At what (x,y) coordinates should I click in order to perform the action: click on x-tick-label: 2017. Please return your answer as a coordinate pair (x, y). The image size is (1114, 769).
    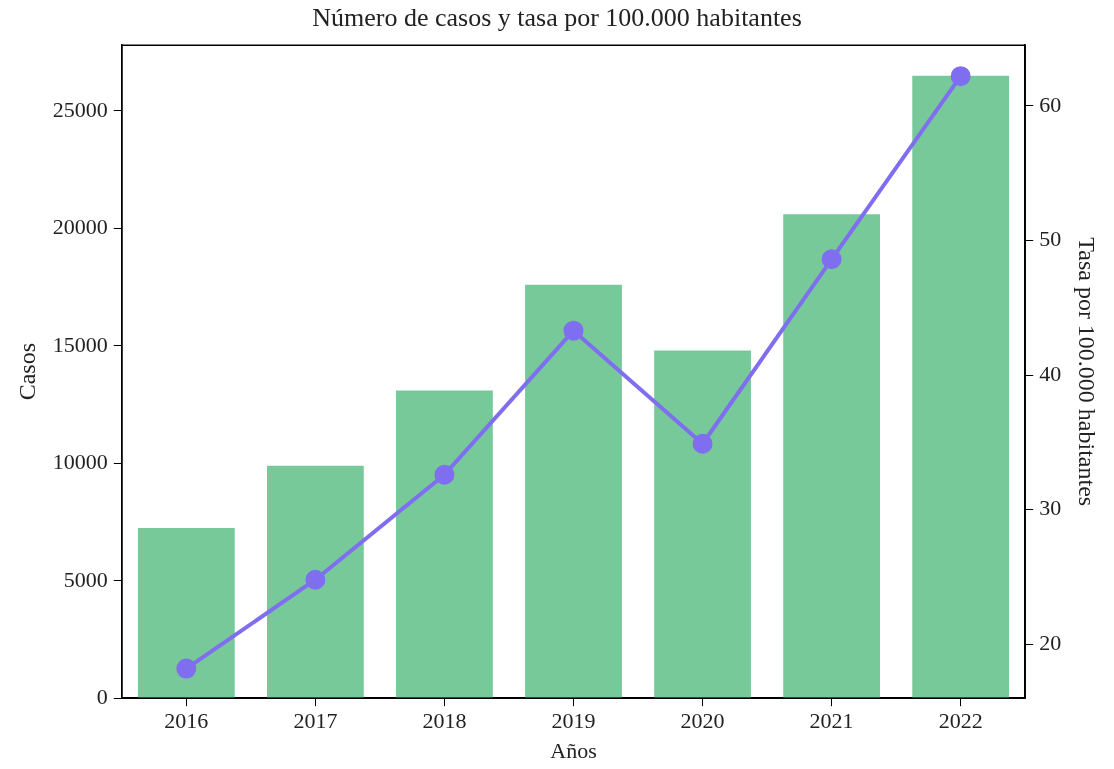
    Looking at the image, I should click on (315, 721).